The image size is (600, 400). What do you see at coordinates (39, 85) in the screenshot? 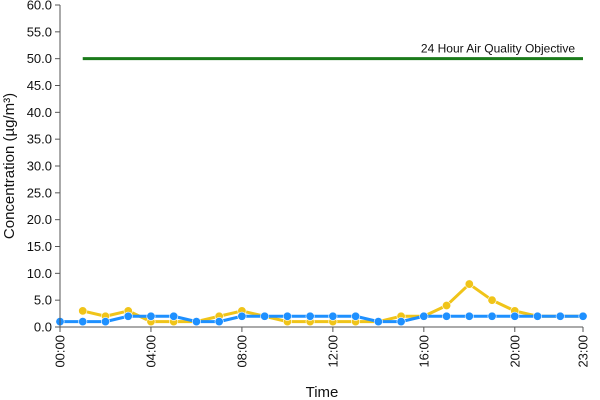
I see `y-tick-label: 45.0` at bounding box center [39, 85].